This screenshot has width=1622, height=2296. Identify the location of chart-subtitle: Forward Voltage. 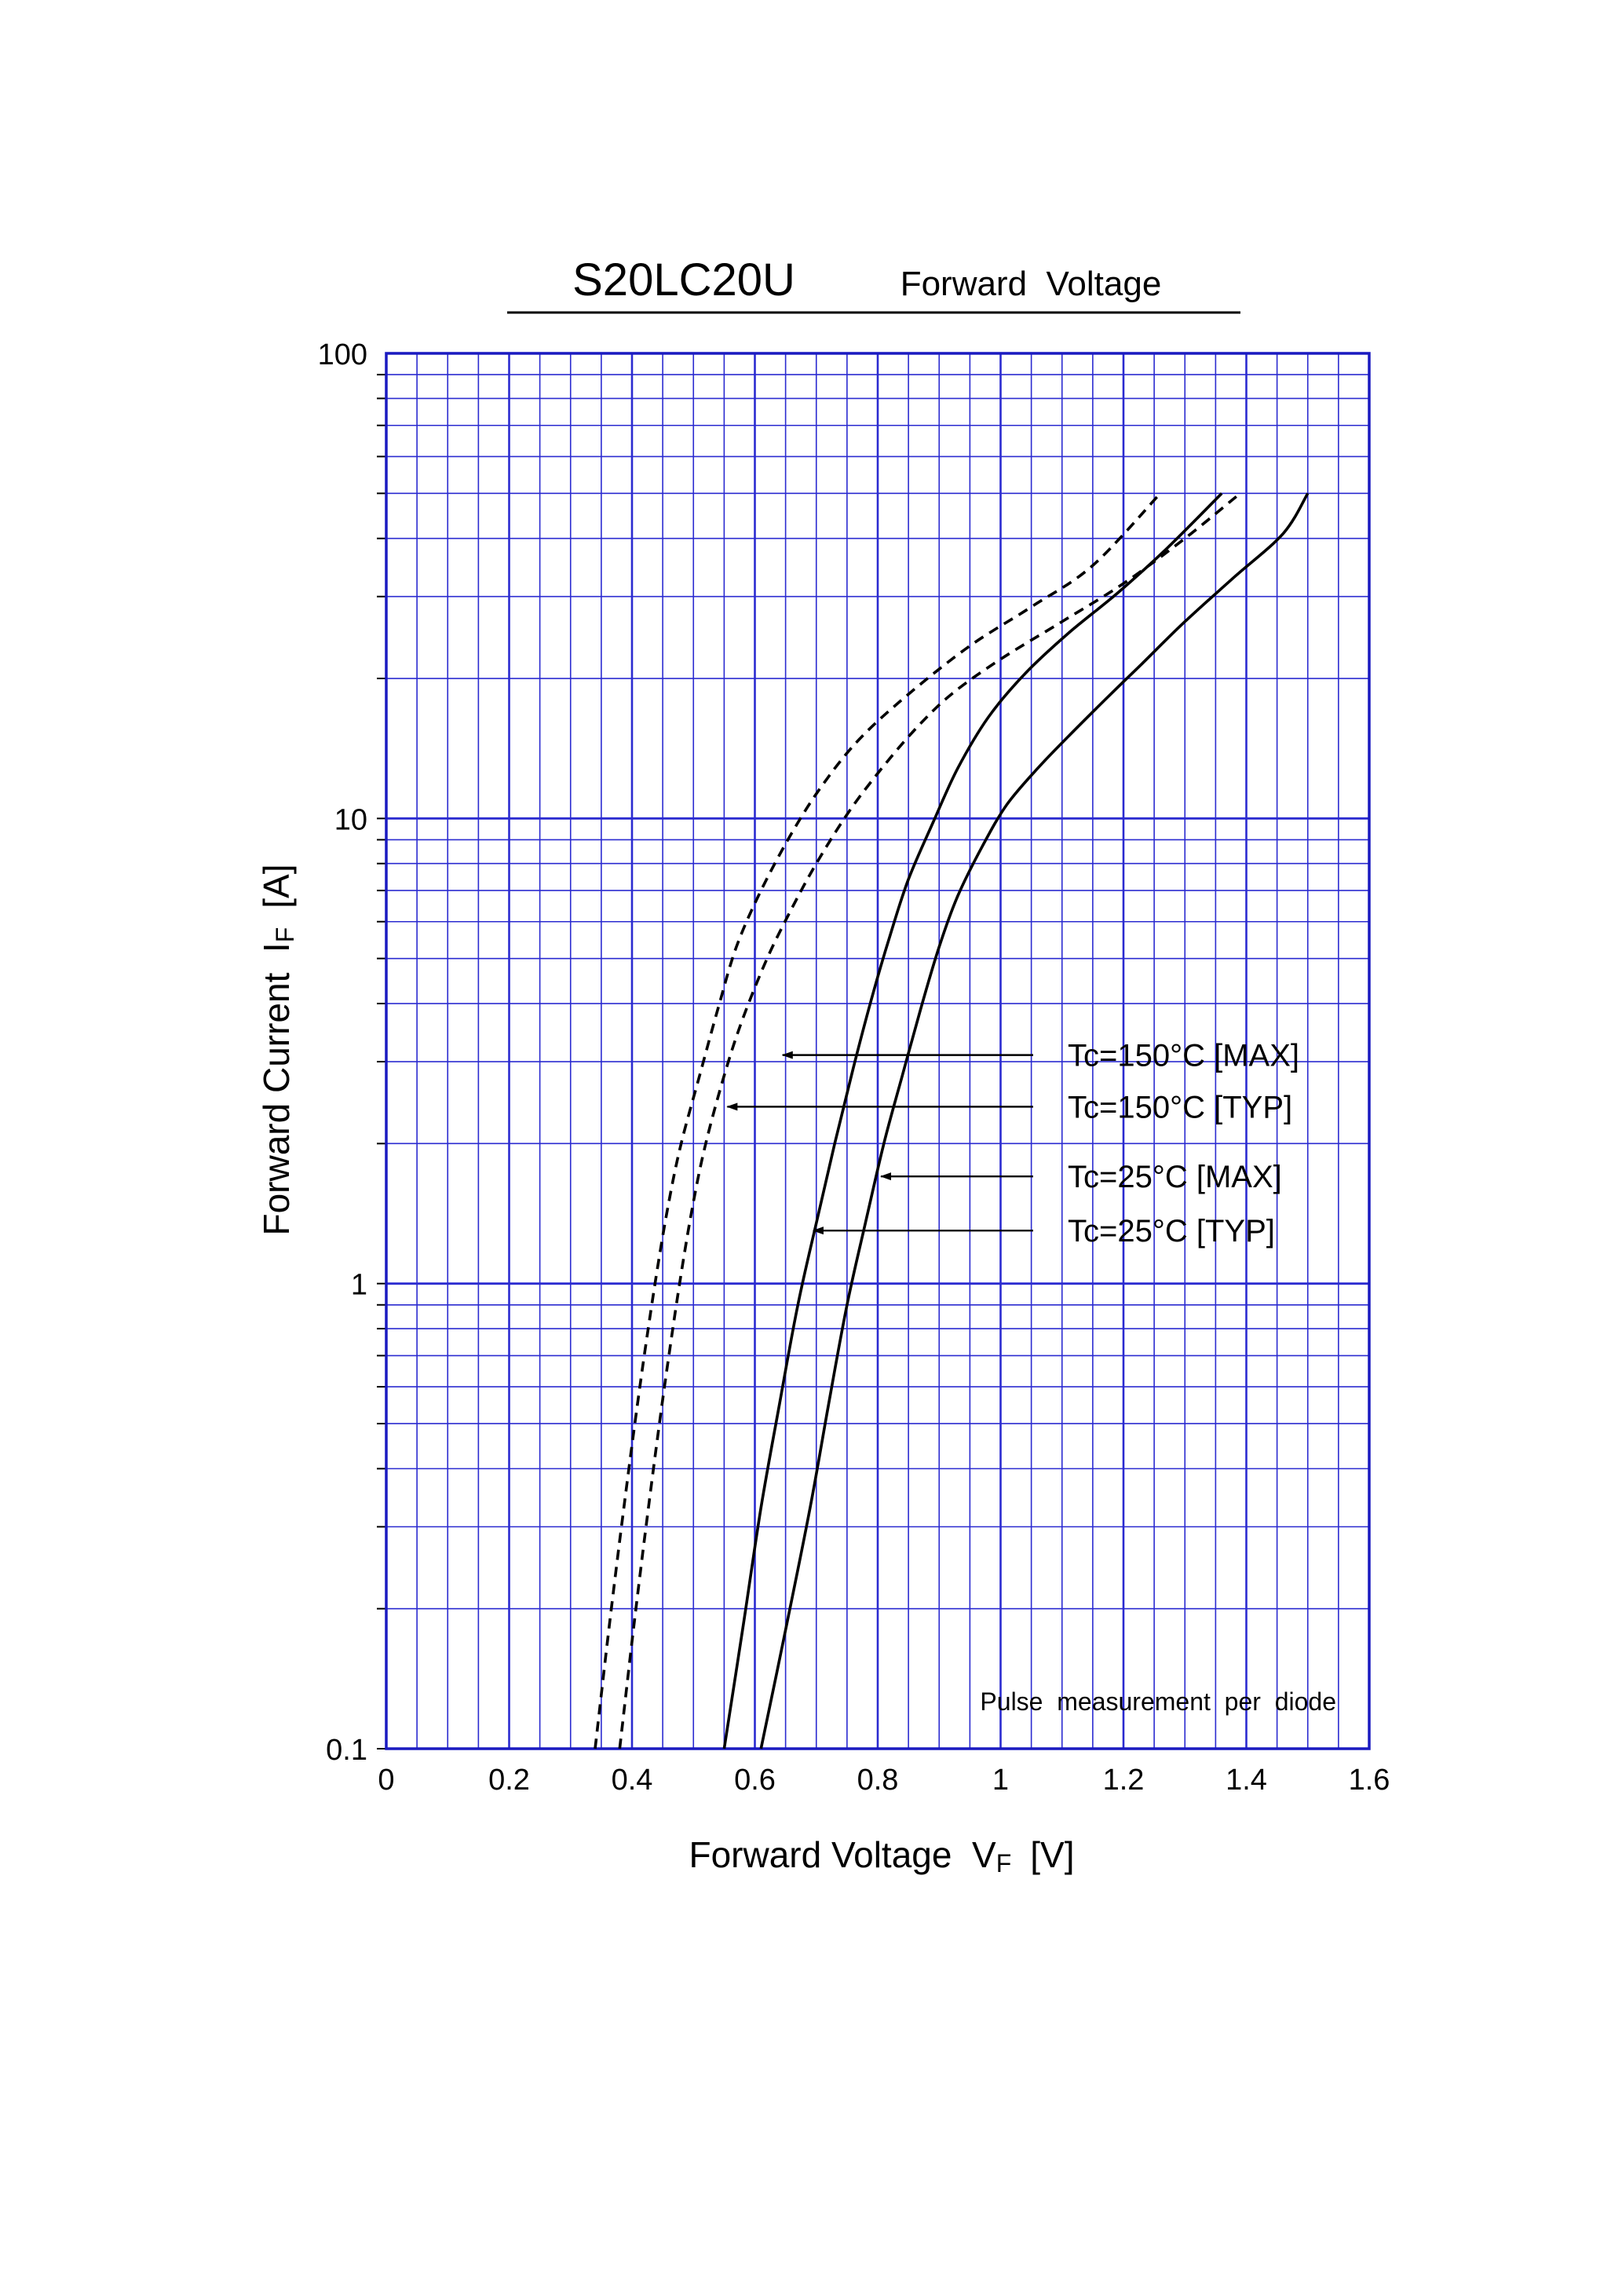
(1031, 284).